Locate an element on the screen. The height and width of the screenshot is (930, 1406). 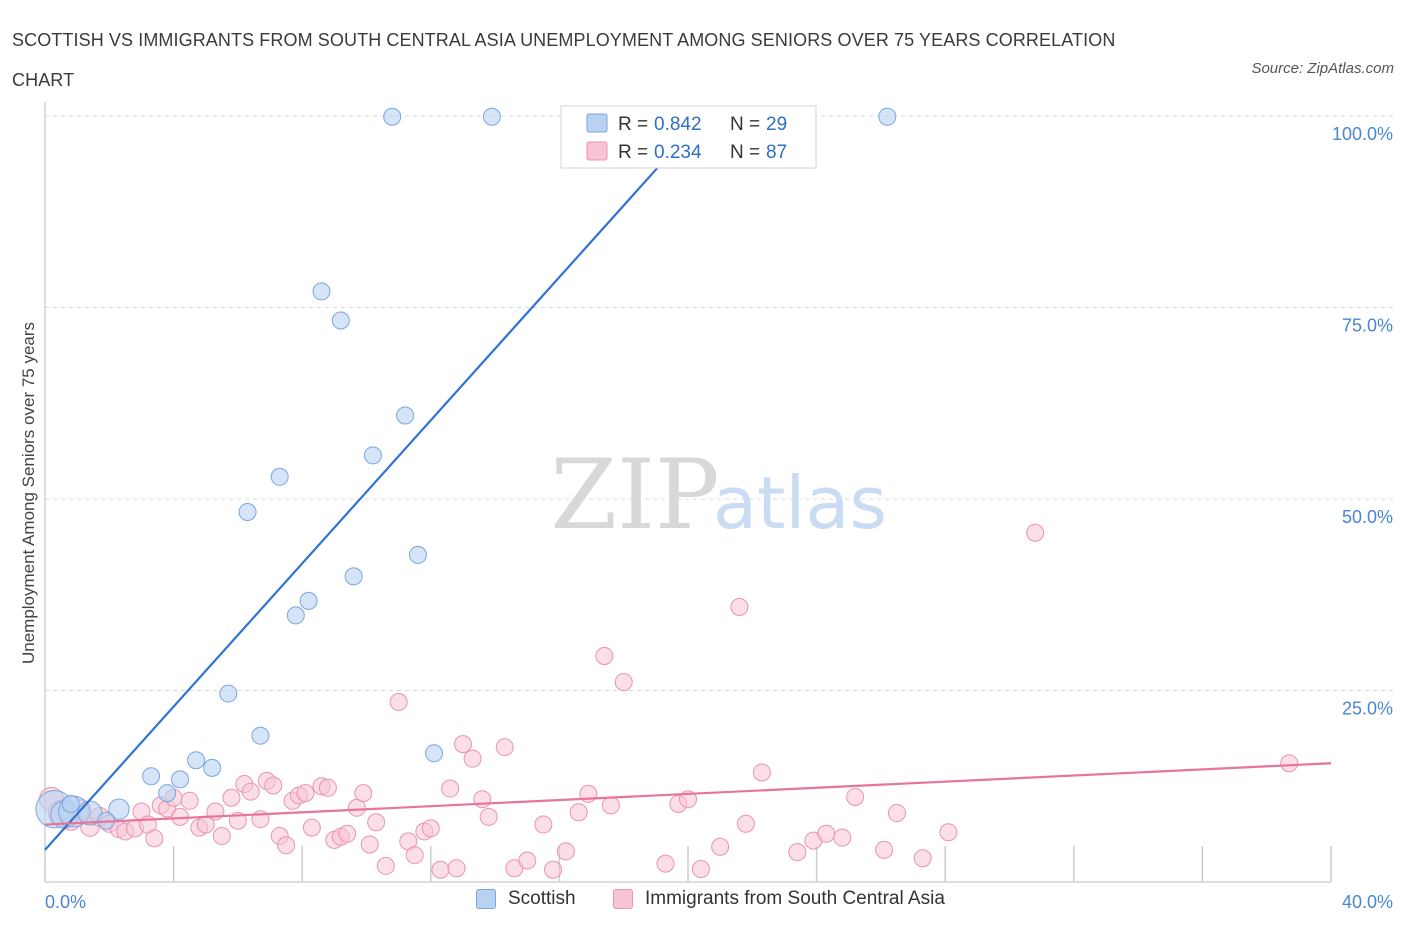
bottom-legend-immigrants: Immigrants from South Central Asia is located at coordinates (779, 899).